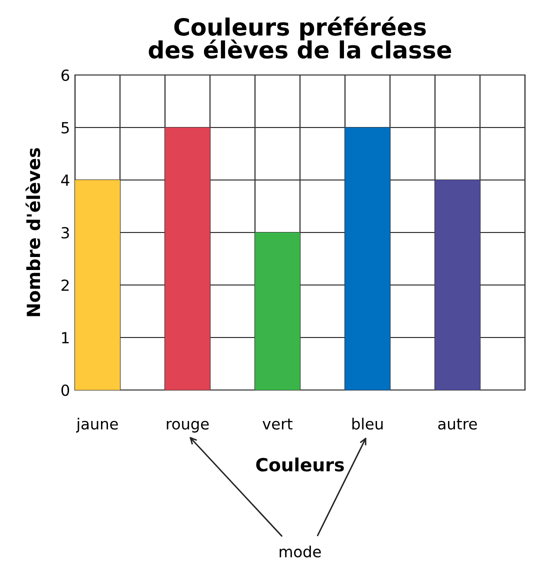  I want to click on y-tick-label: 6, so click(65, 75).